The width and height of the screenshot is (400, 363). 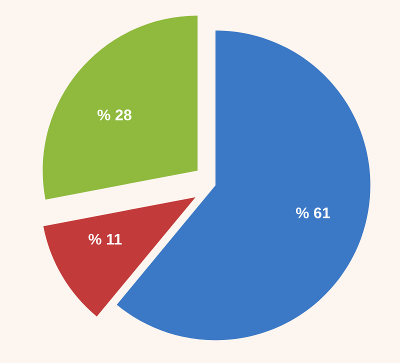 What do you see at coordinates (115, 115) in the screenshot?
I see `data-label: % 28` at bounding box center [115, 115].